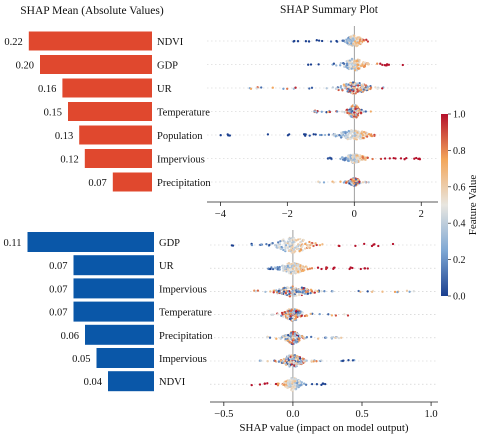 The height and width of the screenshot is (435, 481). I want to click on top-bar-label-6: Precipitation, so click(184, 183).